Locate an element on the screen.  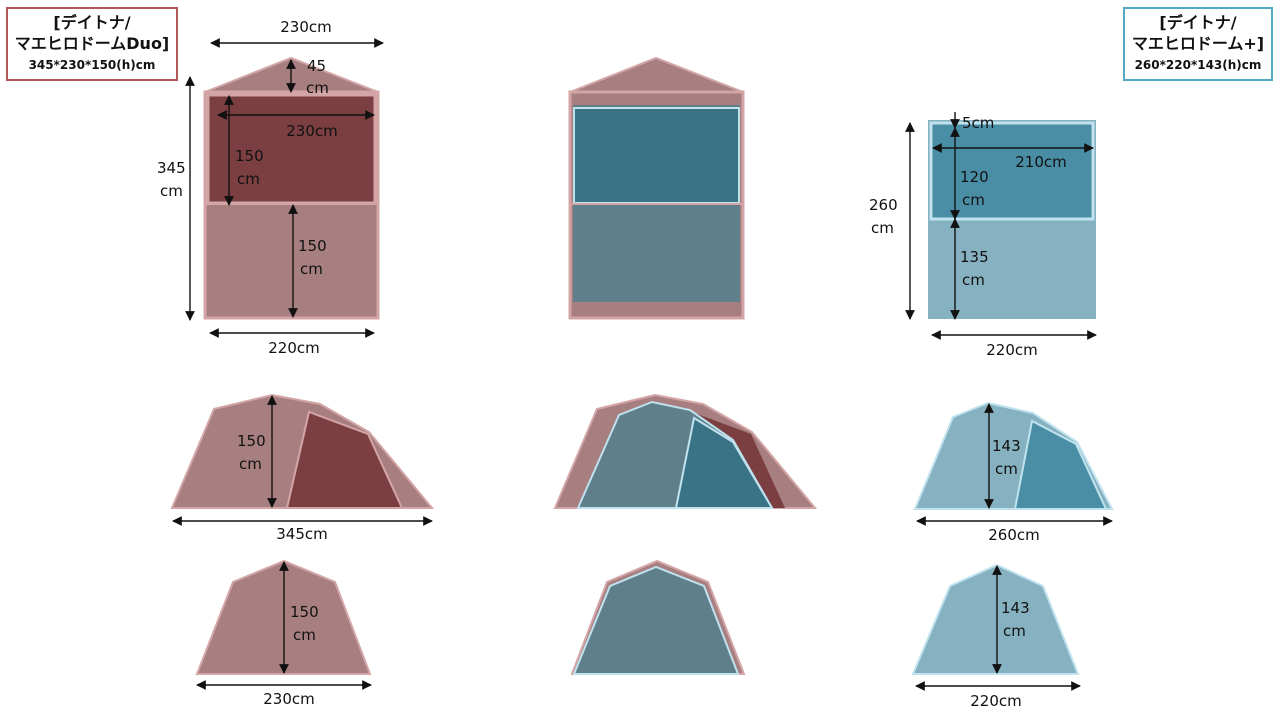
plus-length-unit-label: cm is located at coordinates (882, 228).